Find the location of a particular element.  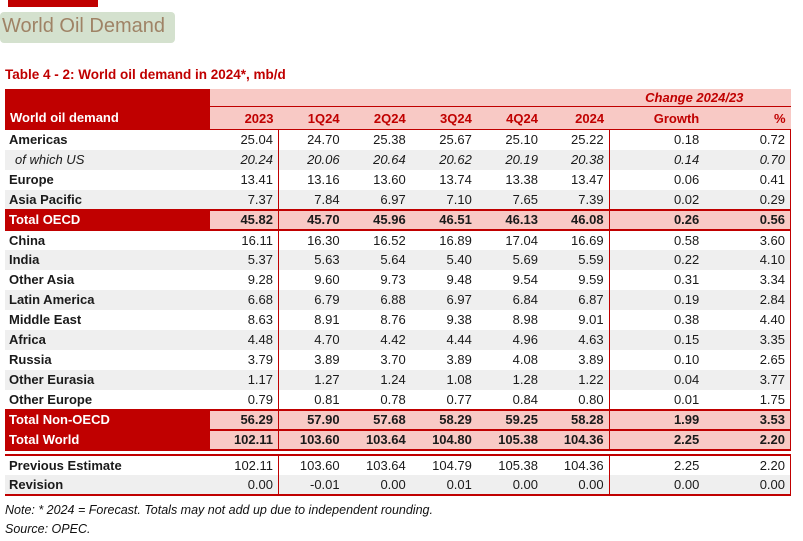

data-cell: 56.29 is located at coordinates (245, 419).